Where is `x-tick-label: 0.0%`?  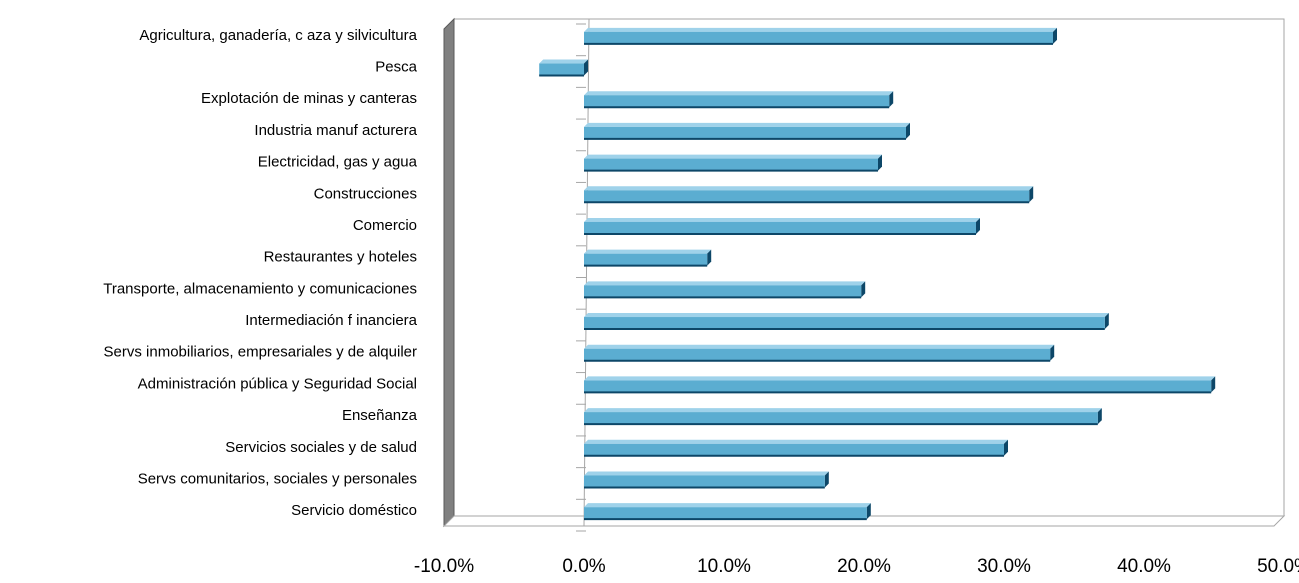 x-tick-label: 0.0% is located at coordinates (583, 566).